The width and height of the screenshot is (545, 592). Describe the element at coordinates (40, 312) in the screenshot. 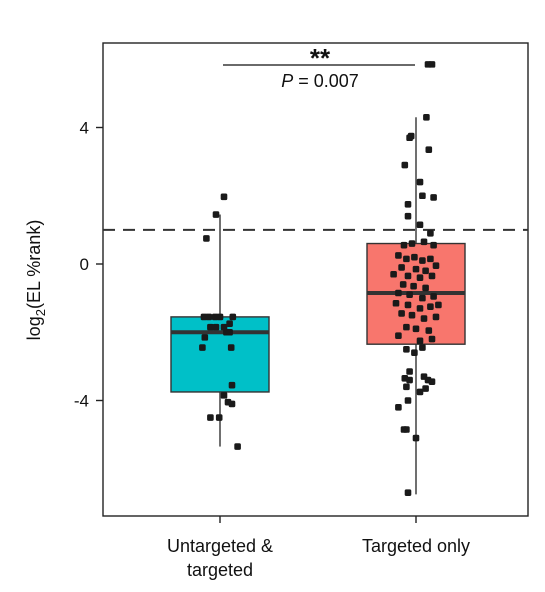

I see `y-axis-label-subscript: 2` at that location.